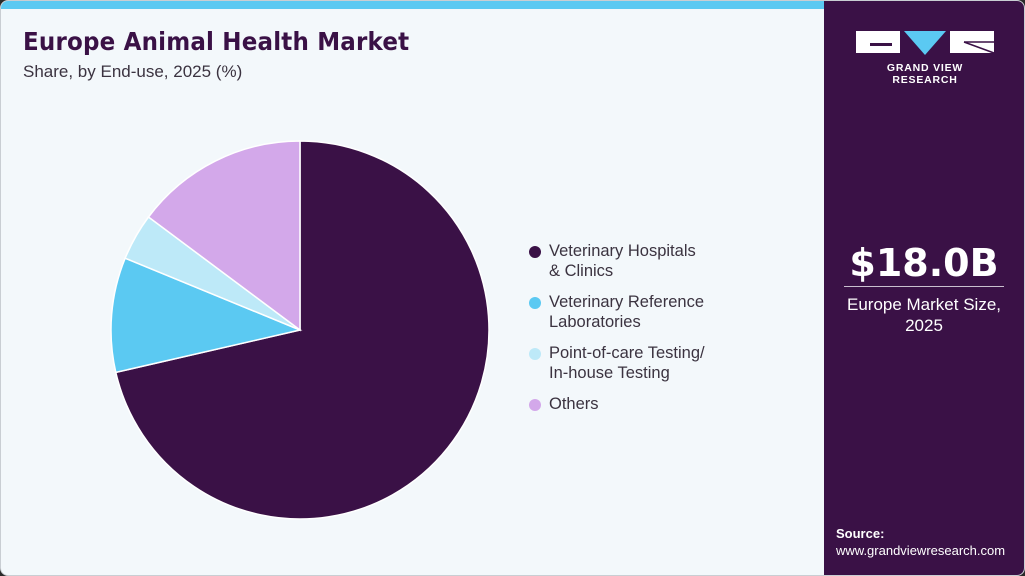  Describe the element at coordinates (924, 263) in the screenshot. I see `market-size-value: $18.0B` at that location.